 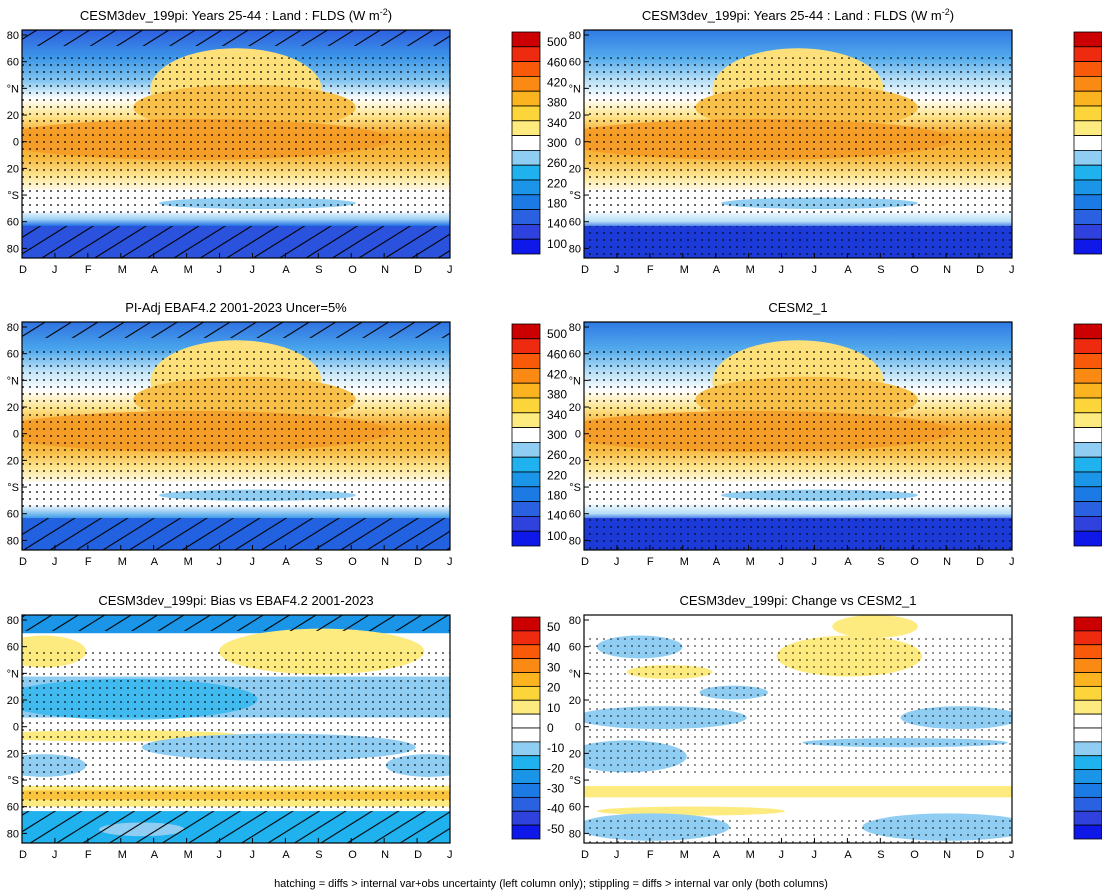 I want to click on panel-title: CESM2_1, so click(x=797, y=307).